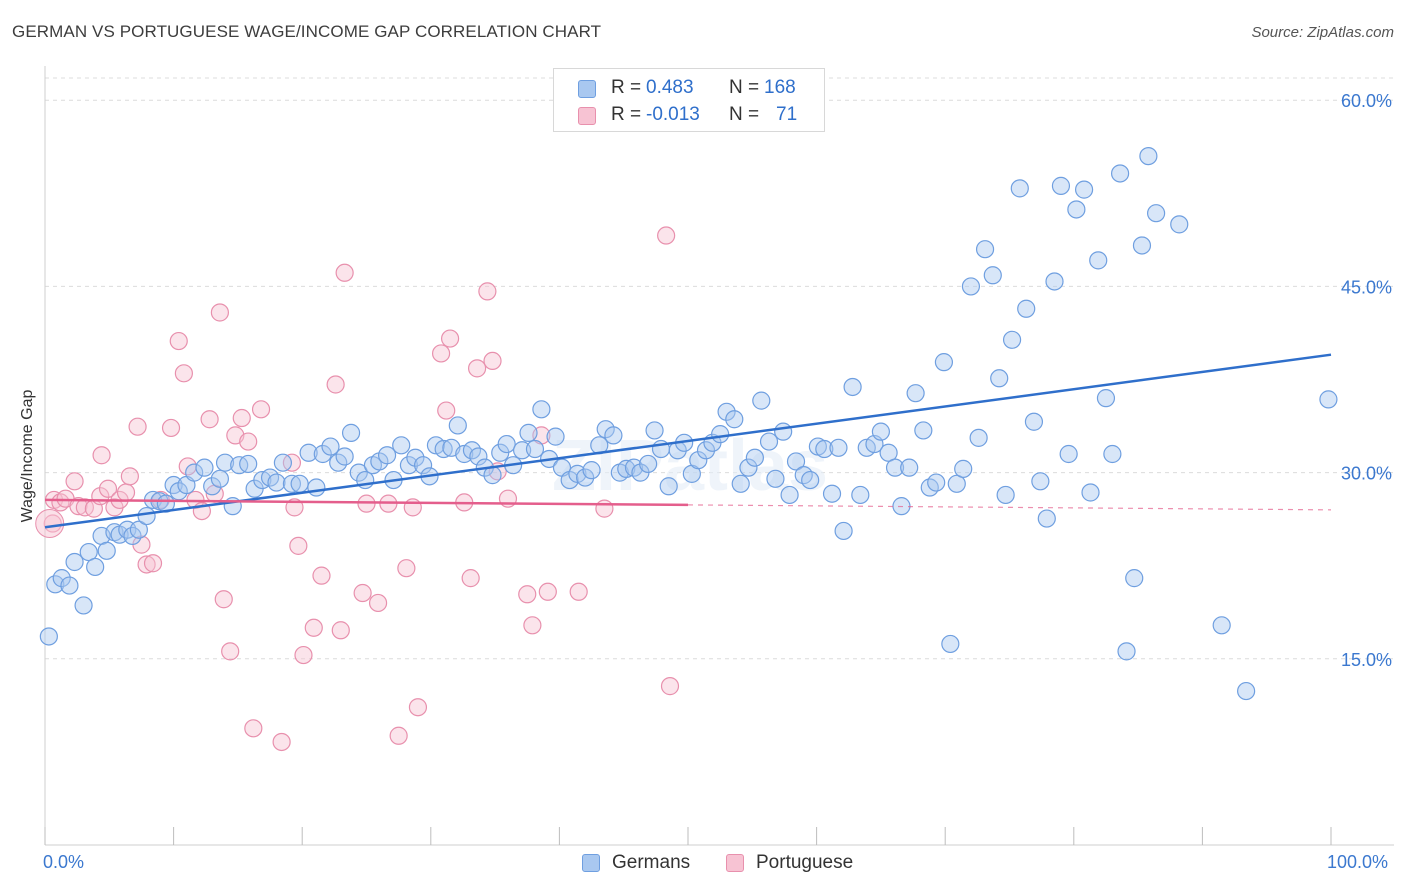  I want to click on germans-swatch, so click(591, 863).